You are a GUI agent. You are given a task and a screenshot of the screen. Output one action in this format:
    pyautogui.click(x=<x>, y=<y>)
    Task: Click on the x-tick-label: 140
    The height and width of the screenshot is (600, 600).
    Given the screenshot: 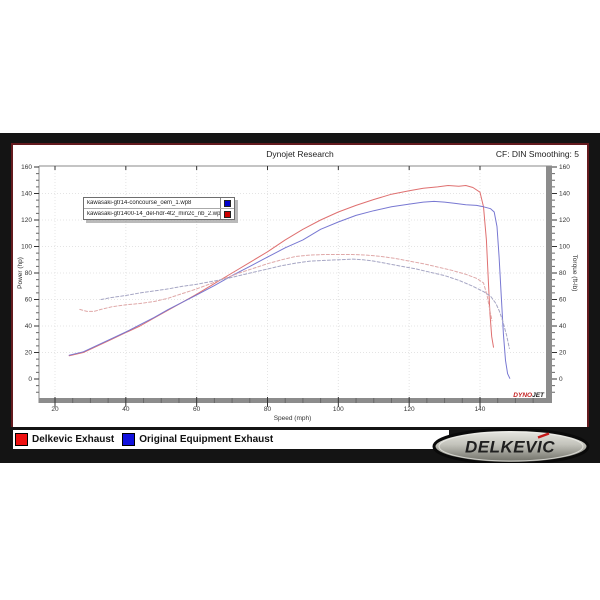 What is the action you would take?
    pyautogui.click(x=480, y=409)
    